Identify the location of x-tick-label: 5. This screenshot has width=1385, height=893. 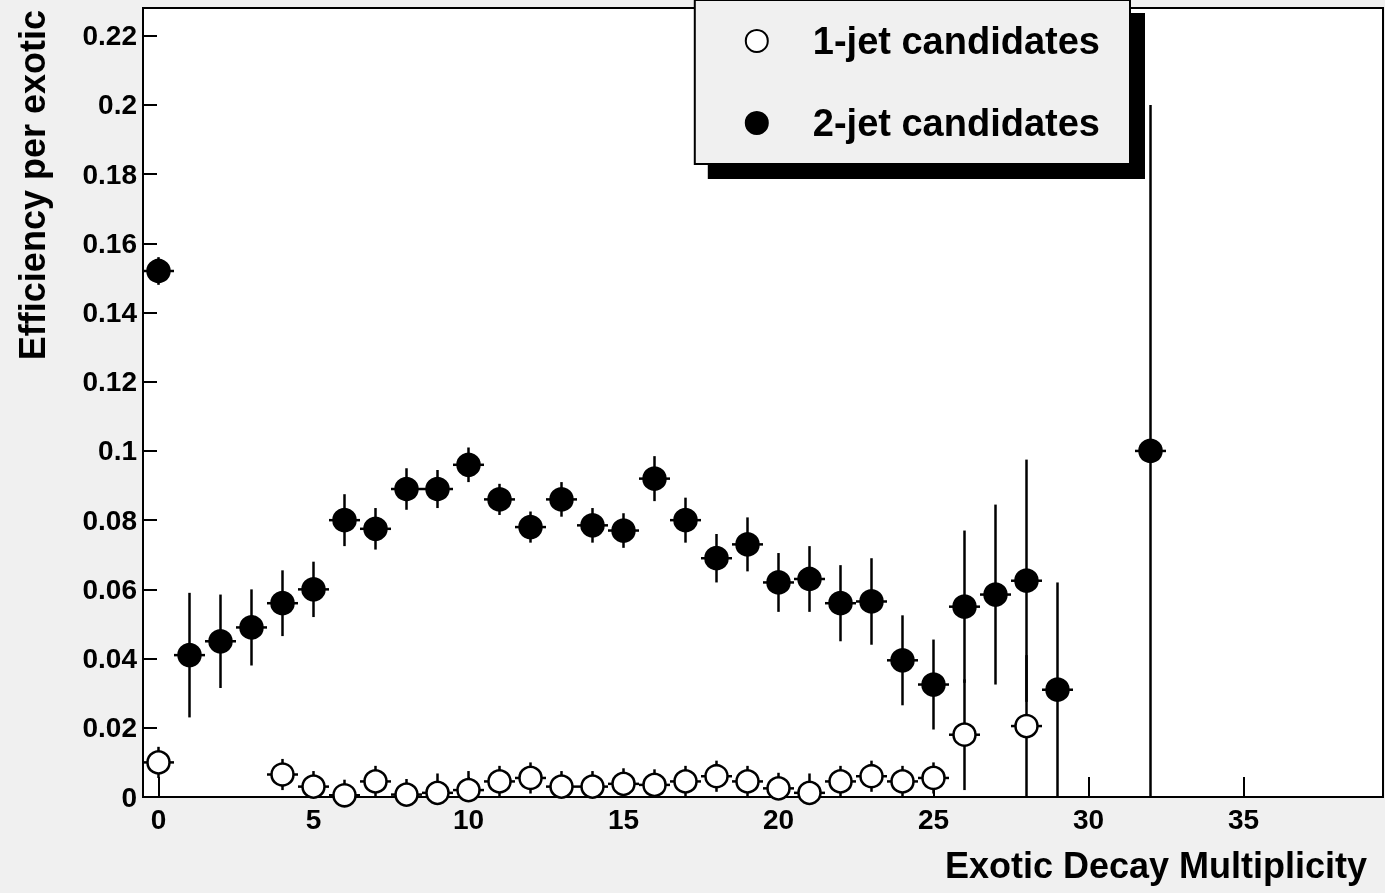
(313, 819).